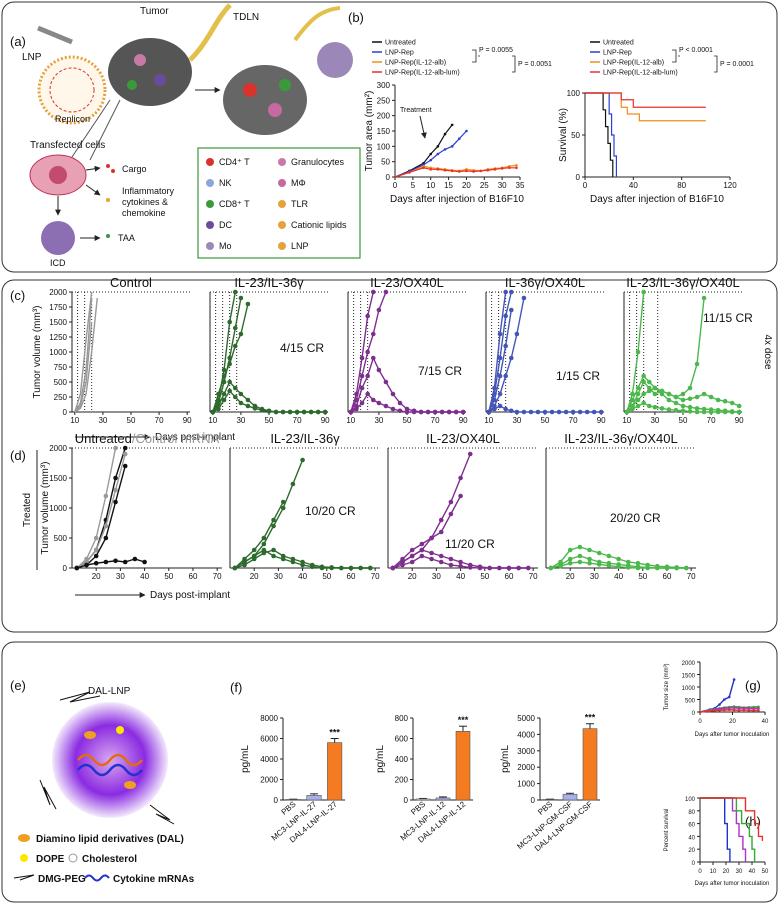 The width and height of the screenshot is (779, 904). Describe the element at coordinates (526, 767) in the screenshot. I see `y-tick-label: 2000` at that location.